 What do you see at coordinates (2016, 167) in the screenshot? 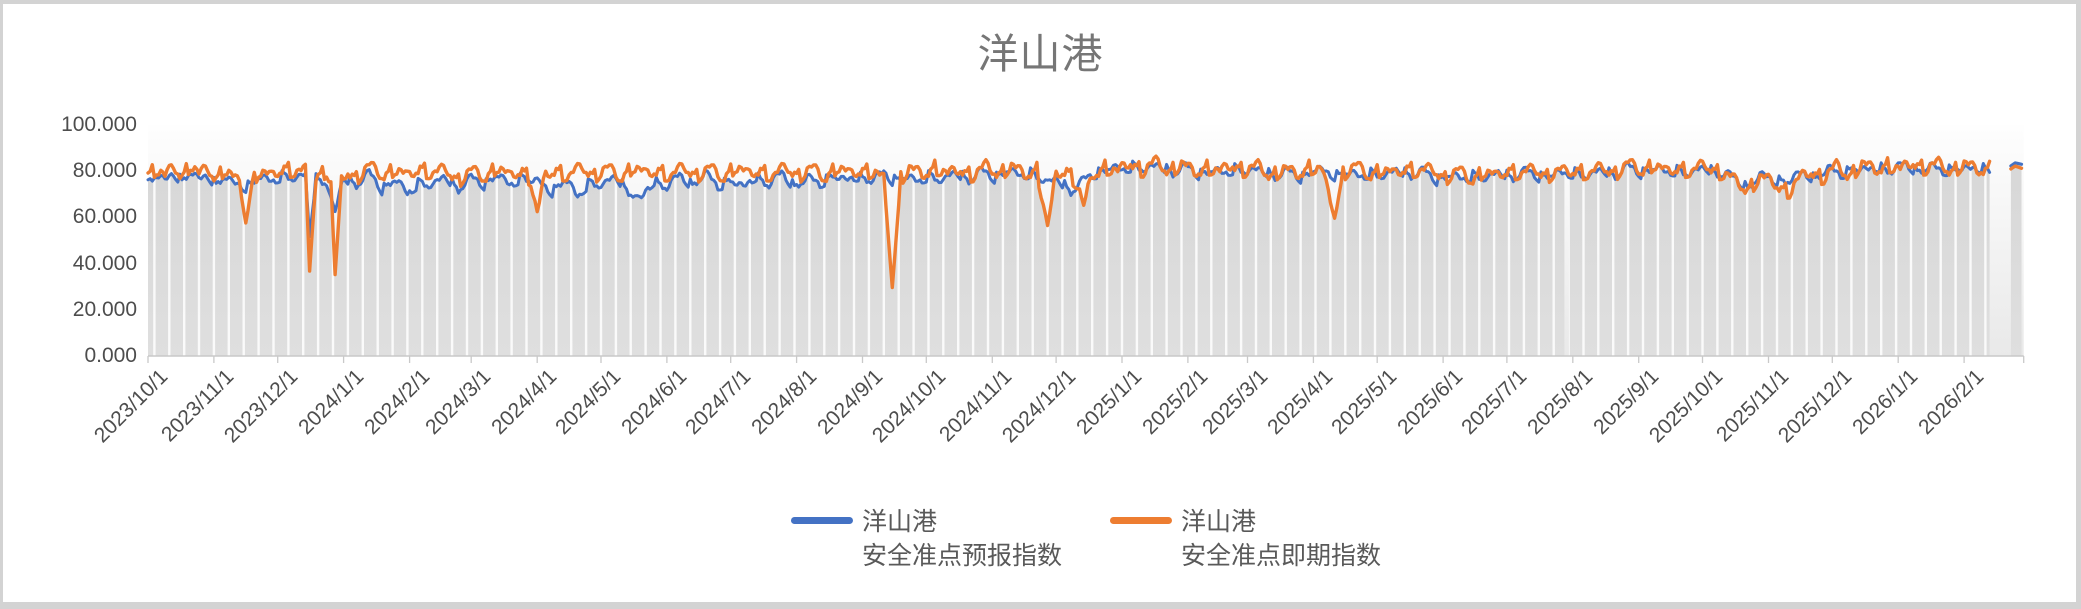
I see `trailing-point-spot` at bounding box center [2016, 167].